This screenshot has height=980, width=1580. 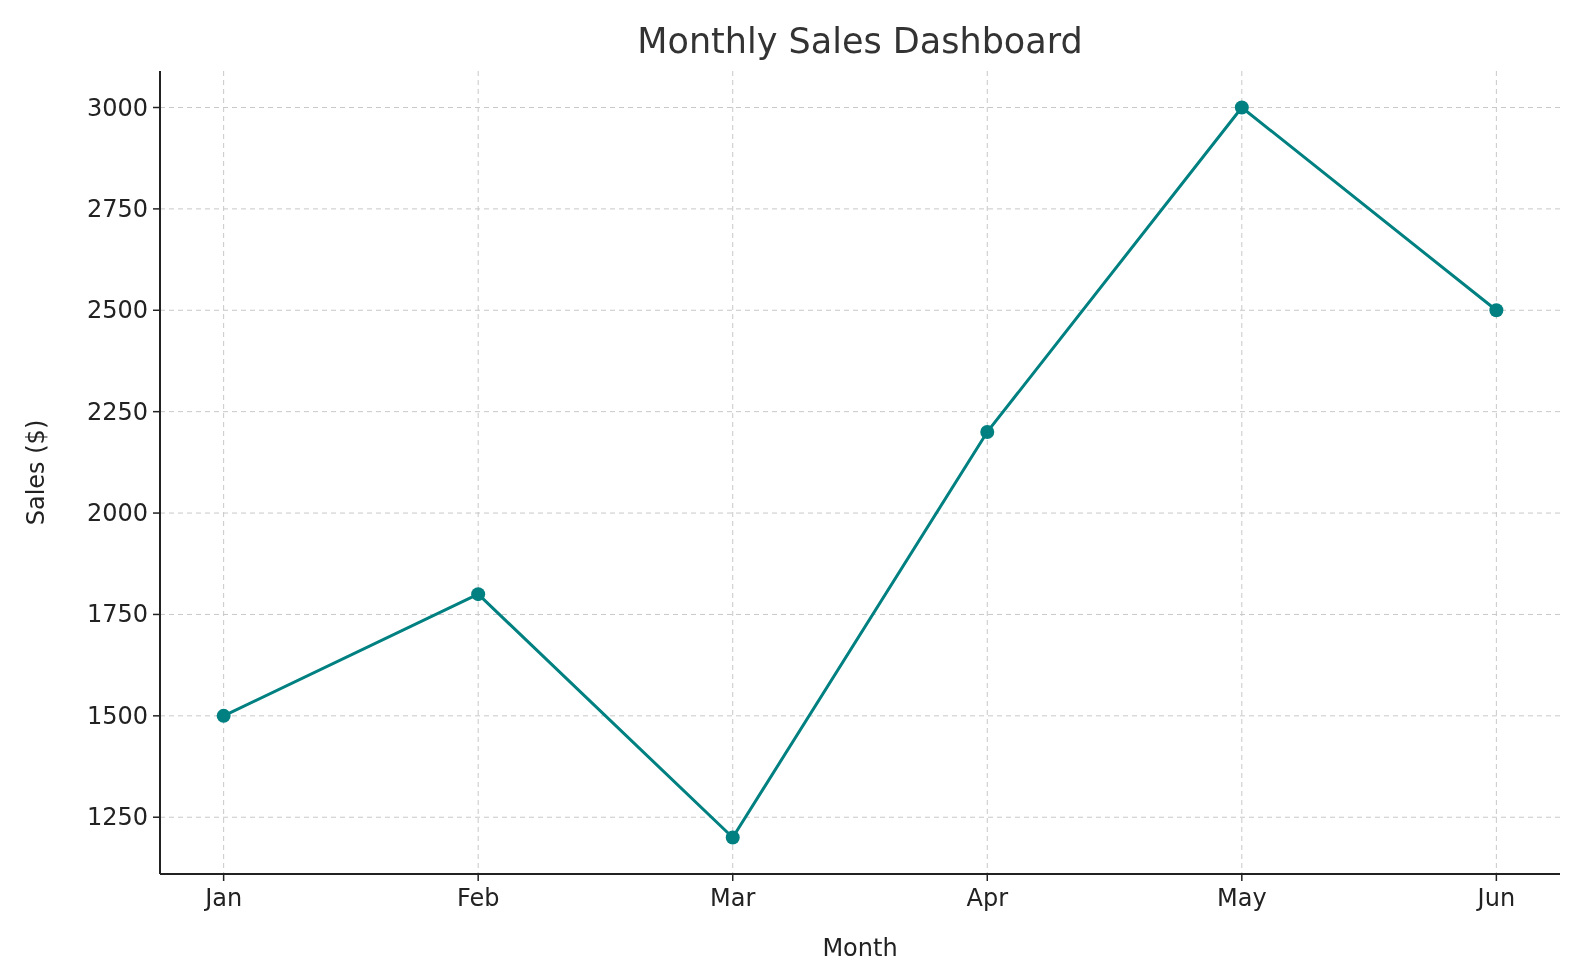 What do you see at coordinates (478, 898) in the screenshot?
I see `x-tick-label: Feb` at bounding box center [478, 898].